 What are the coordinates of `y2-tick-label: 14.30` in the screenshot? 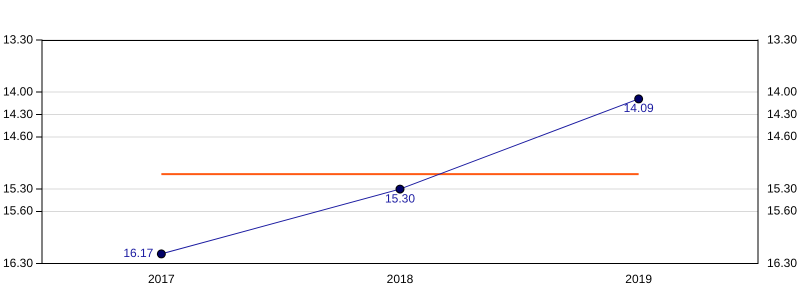 It's located at (782, 113).